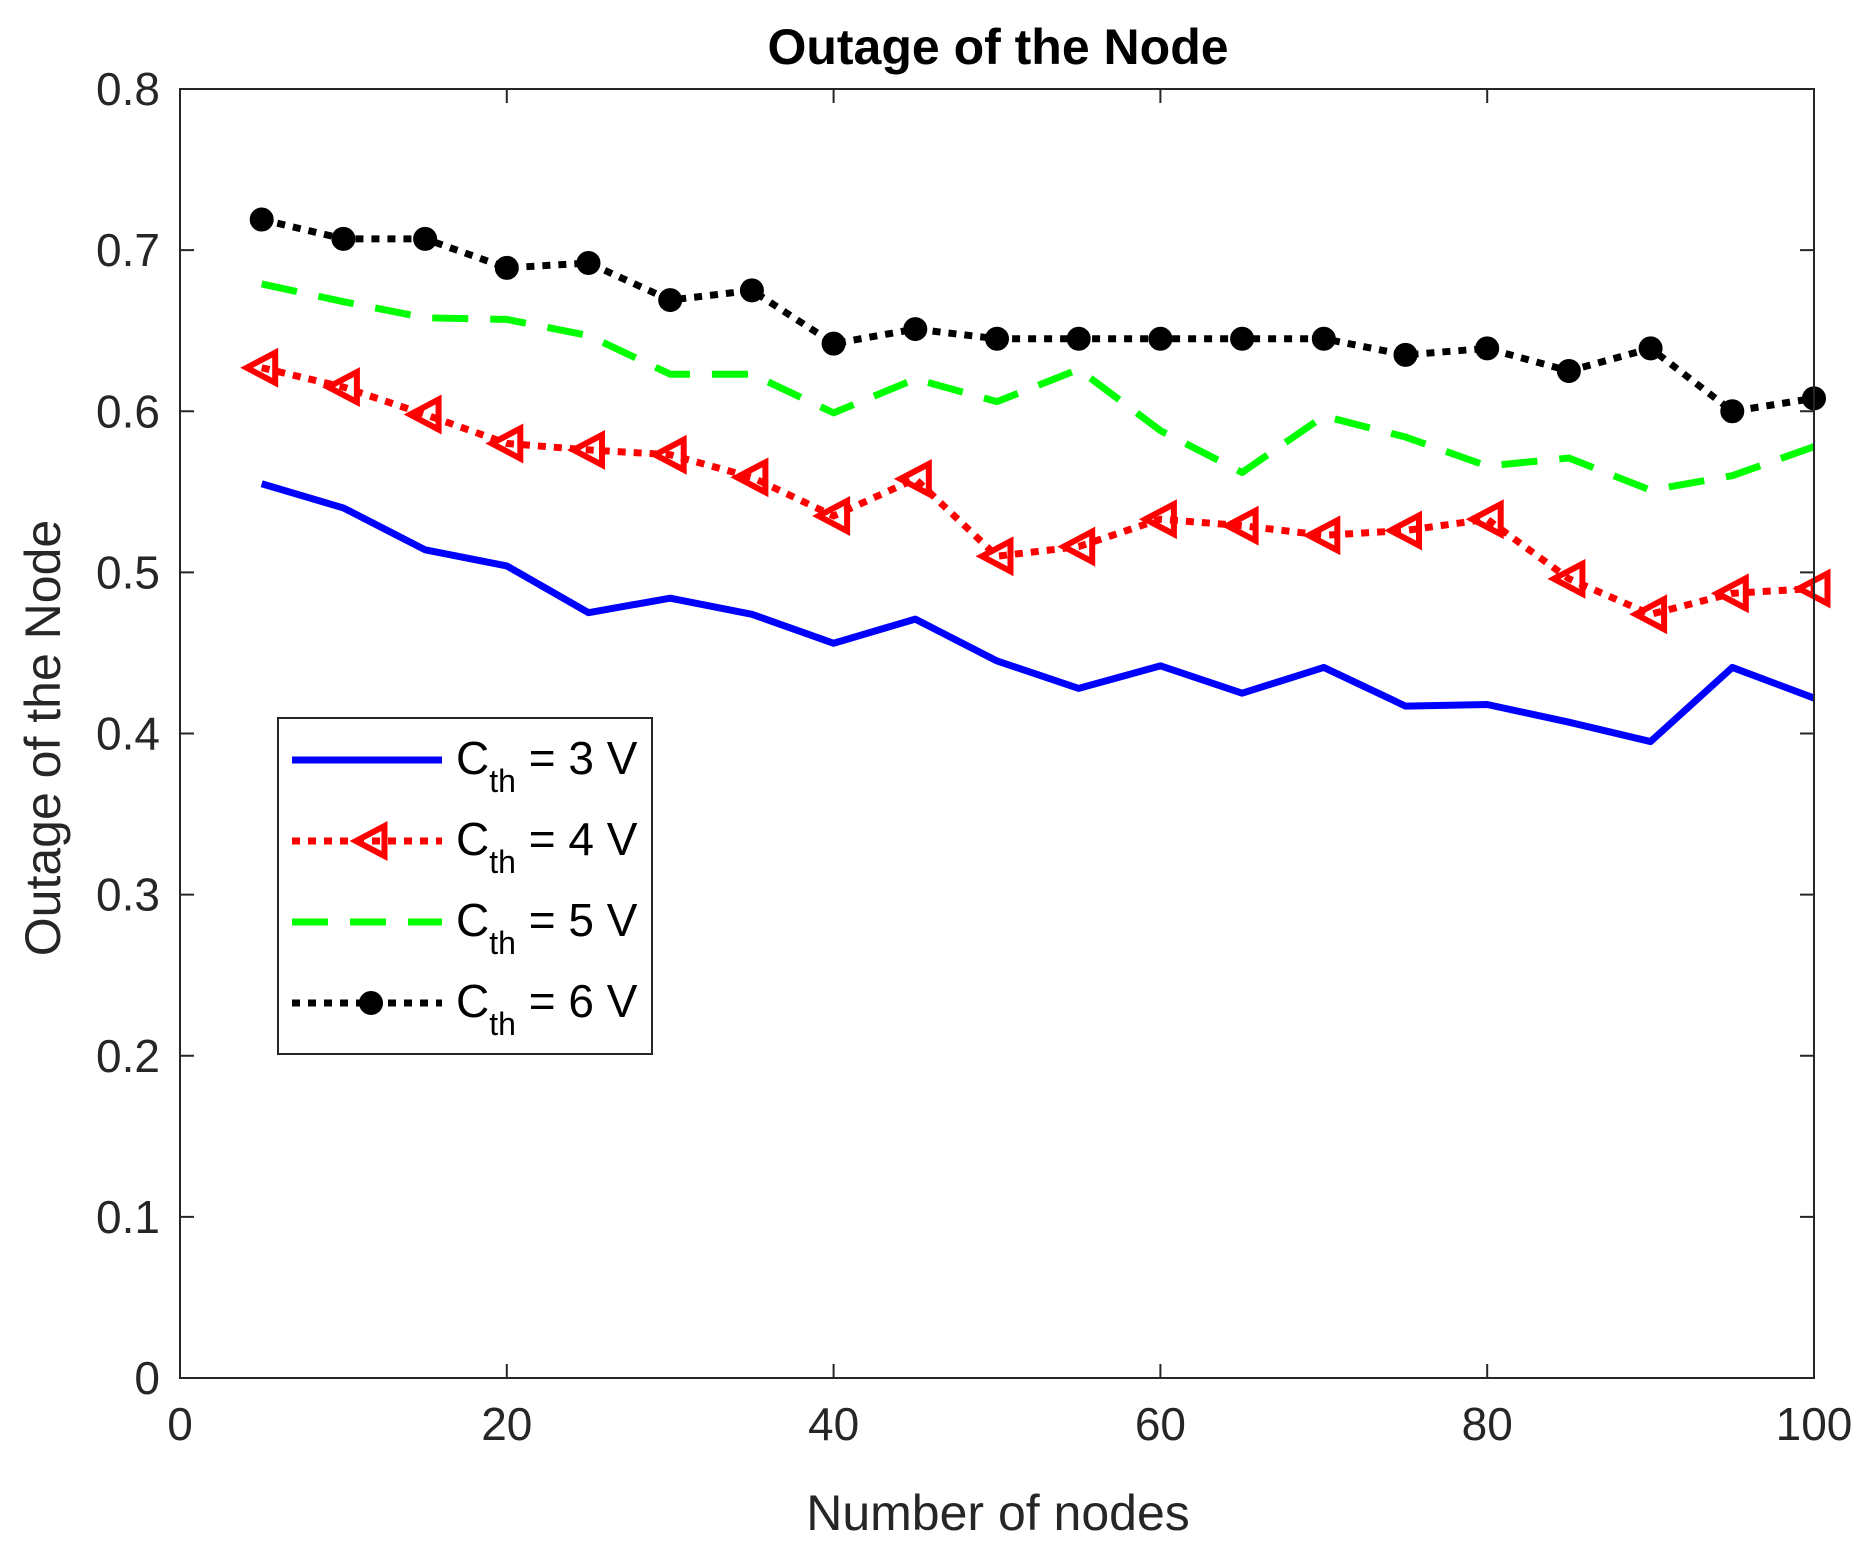 The image size is (1867, 1551). Describe the element at coordinates (180, 1424) in the screenshot. I see `x-tick-label: 0` at that location.